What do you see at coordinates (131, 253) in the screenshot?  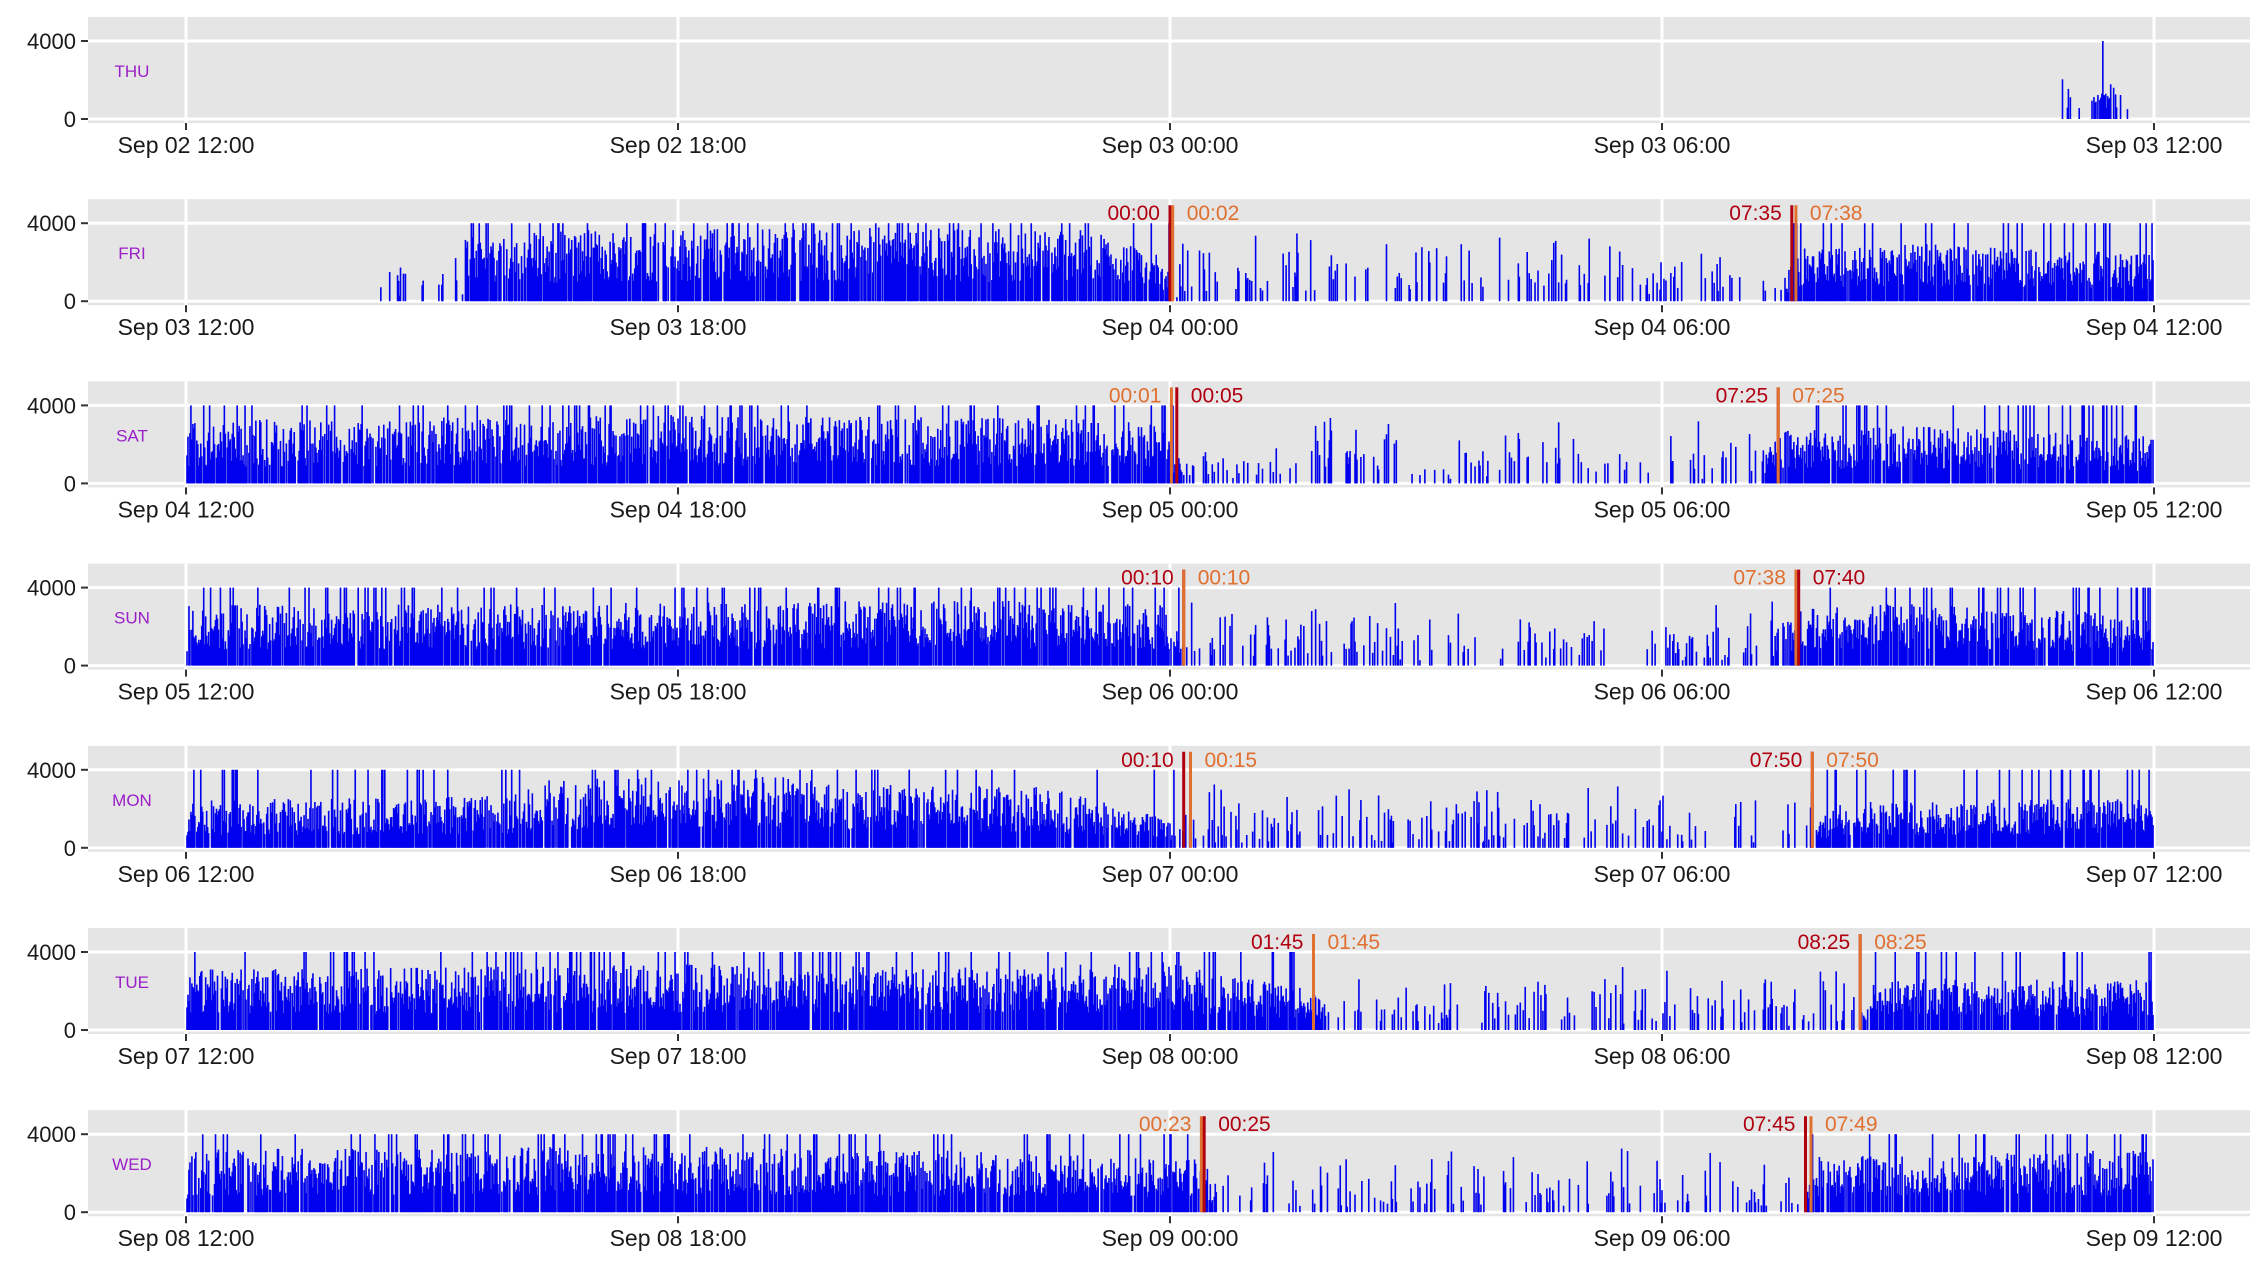 I see `day-label: FRI` at bounding box center [131, 253].